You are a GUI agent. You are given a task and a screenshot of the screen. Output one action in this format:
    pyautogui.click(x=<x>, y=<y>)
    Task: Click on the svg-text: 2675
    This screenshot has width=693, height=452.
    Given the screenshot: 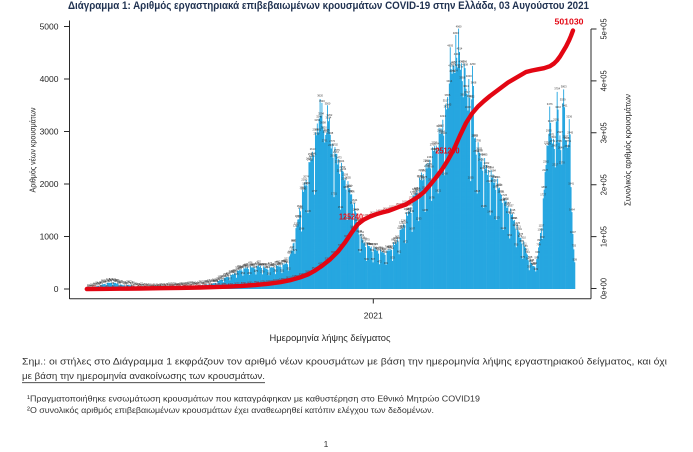 What is the action you would take?
    pyautogui.click(x=331, y=145)
    